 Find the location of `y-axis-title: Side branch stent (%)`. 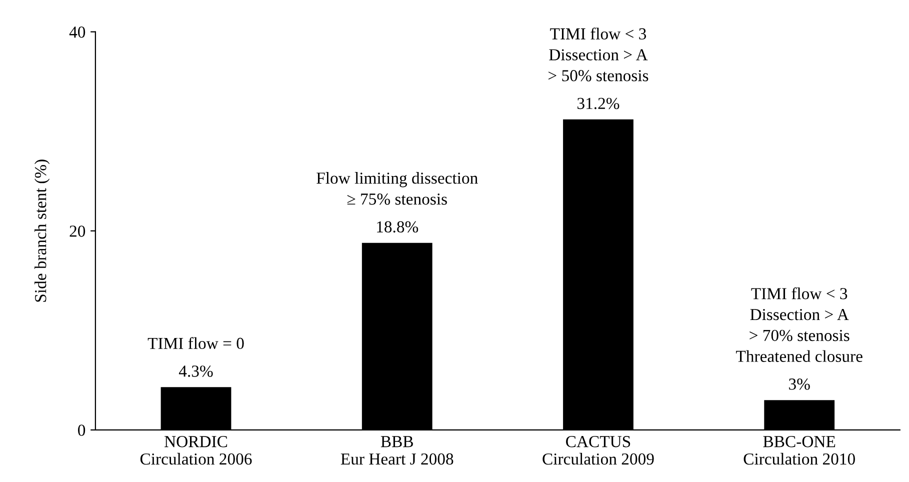

y-axis-title: Side branch stent (%) is located at coordinates (42, 231).